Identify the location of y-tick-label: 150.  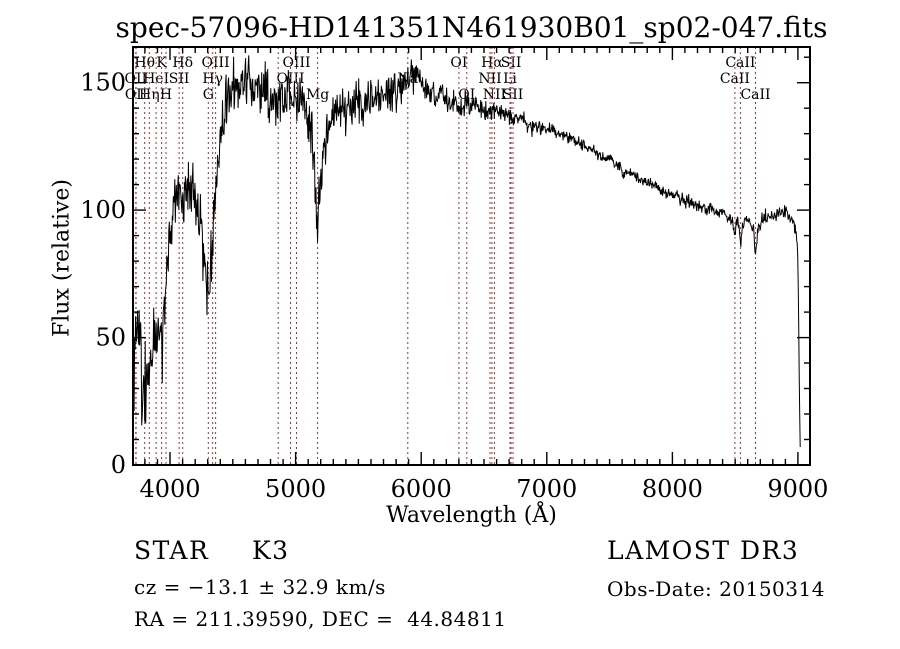
(103, 83).